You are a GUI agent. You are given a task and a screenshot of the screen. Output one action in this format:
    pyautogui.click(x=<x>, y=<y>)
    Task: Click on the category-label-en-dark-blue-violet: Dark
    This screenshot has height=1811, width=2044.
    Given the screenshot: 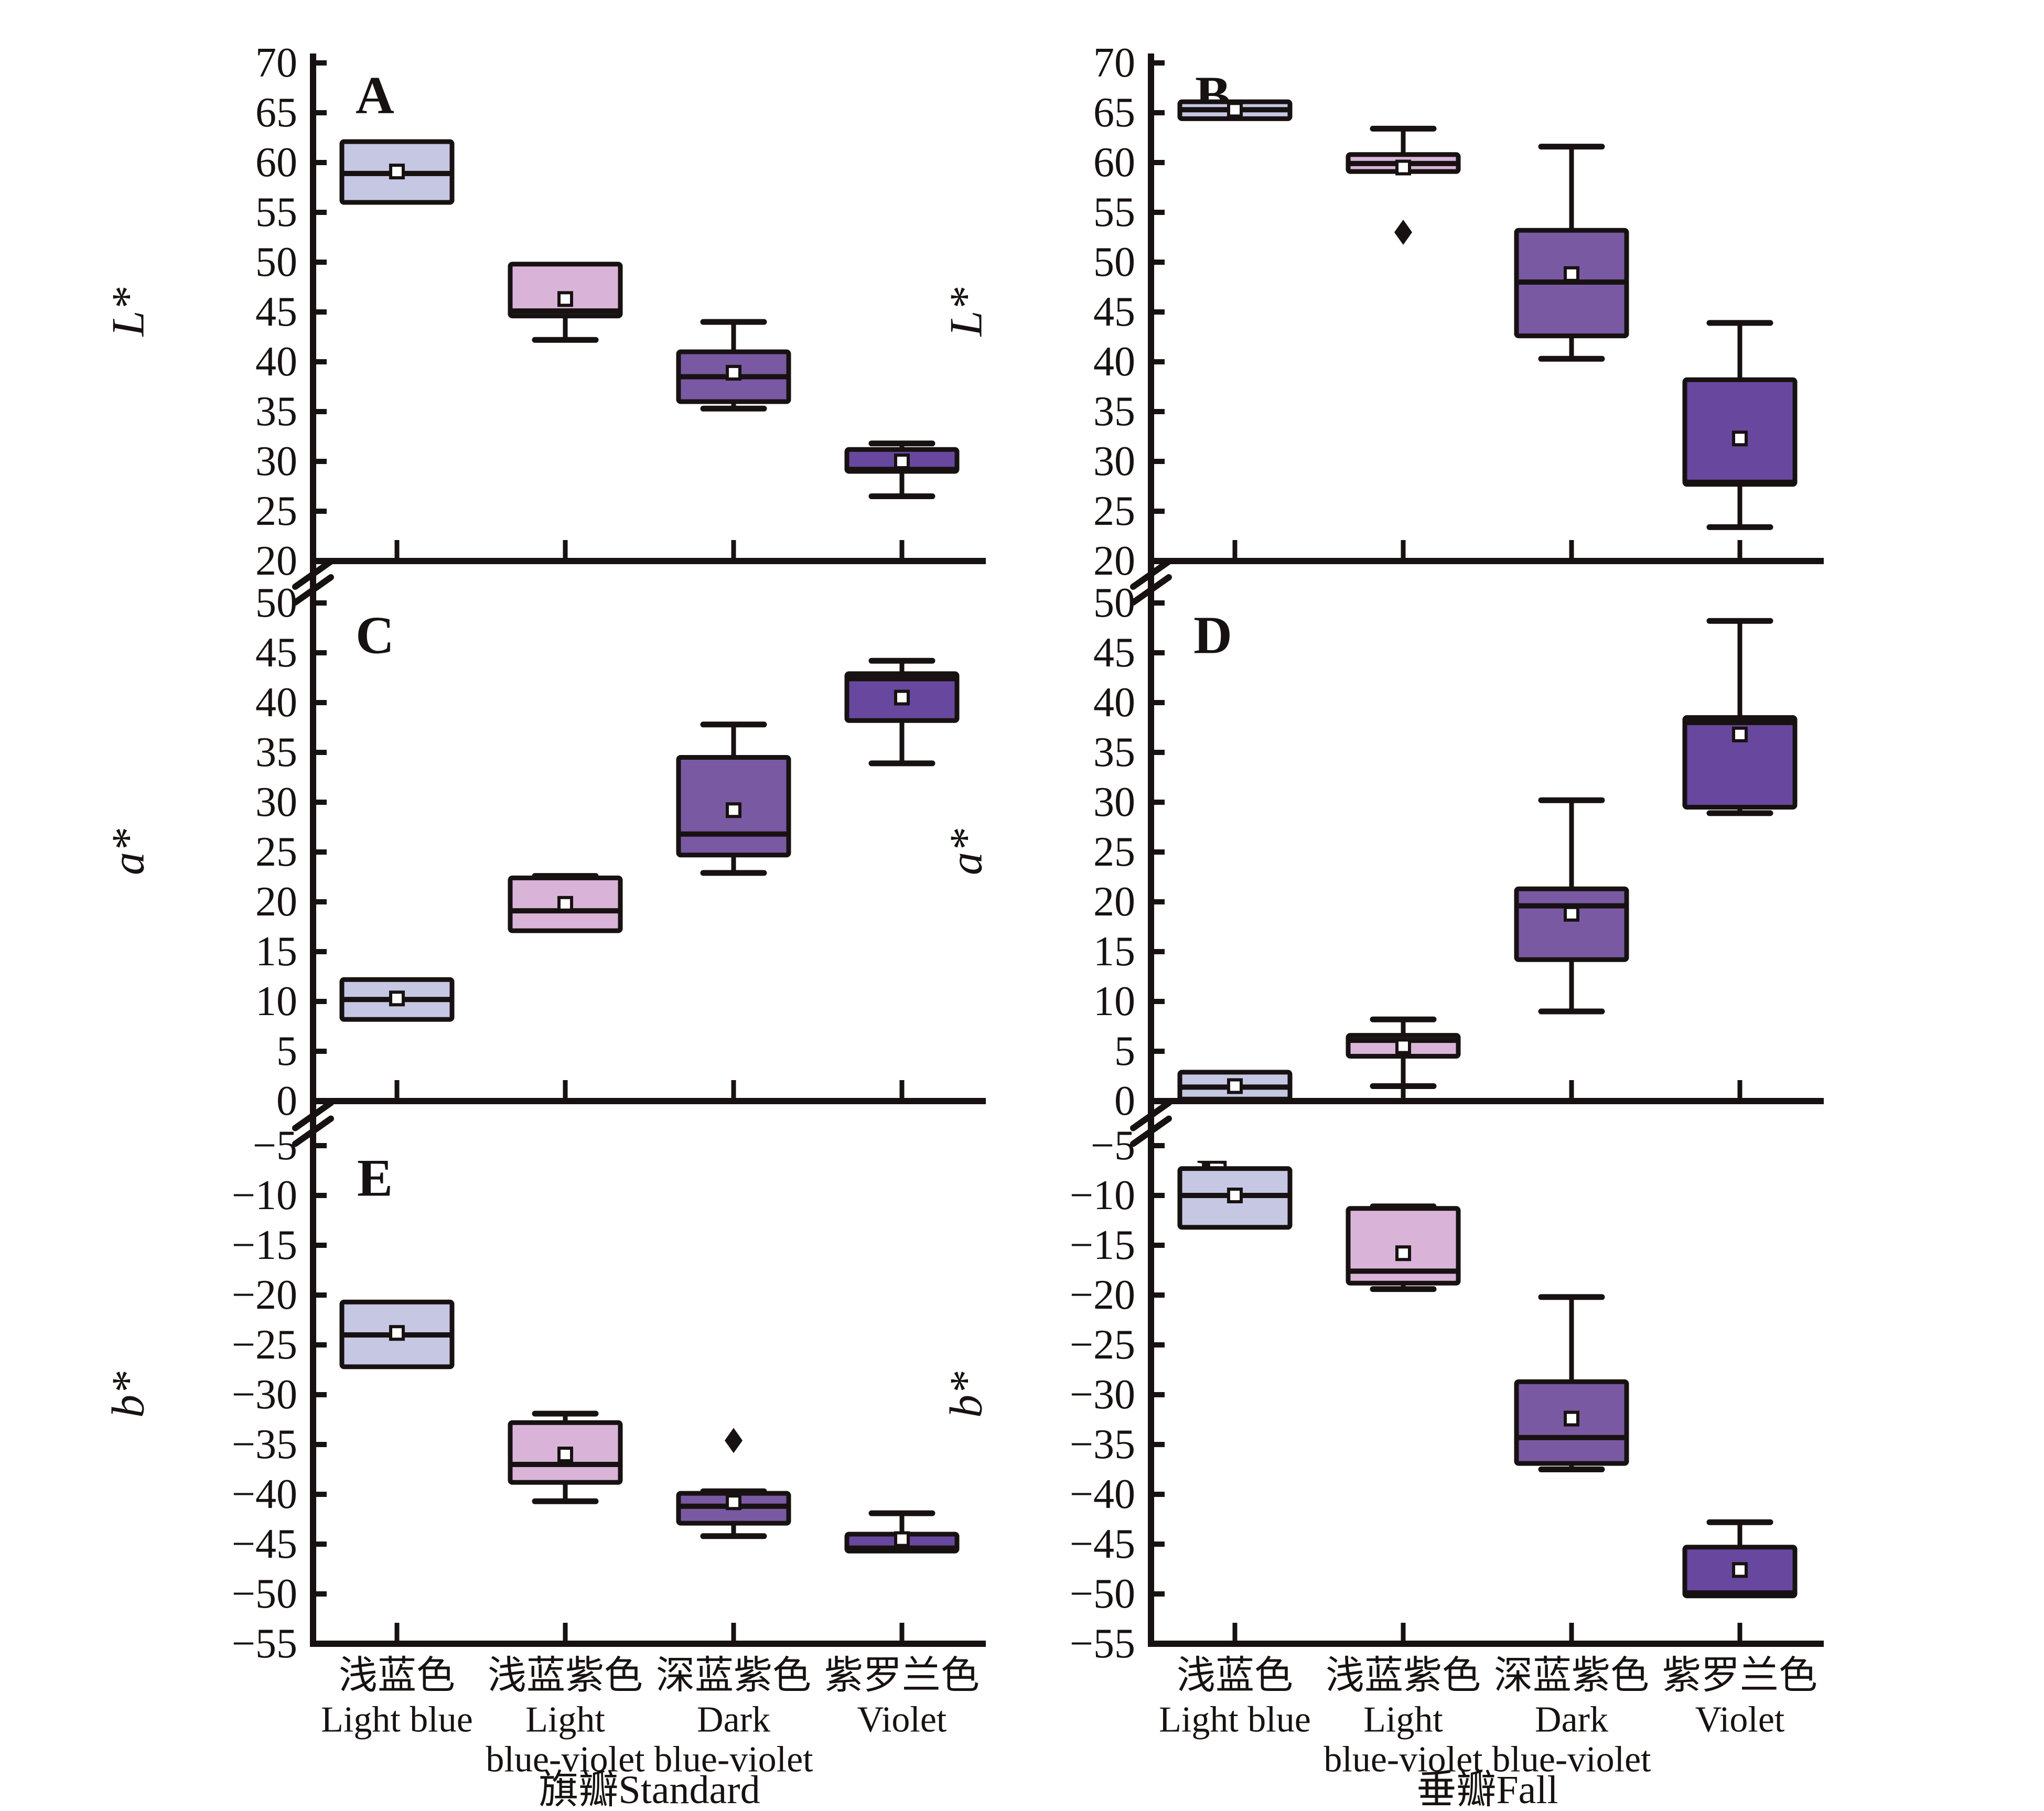 What is the action you would take?
    pyautogui.click(x=1571, y=1720)
    